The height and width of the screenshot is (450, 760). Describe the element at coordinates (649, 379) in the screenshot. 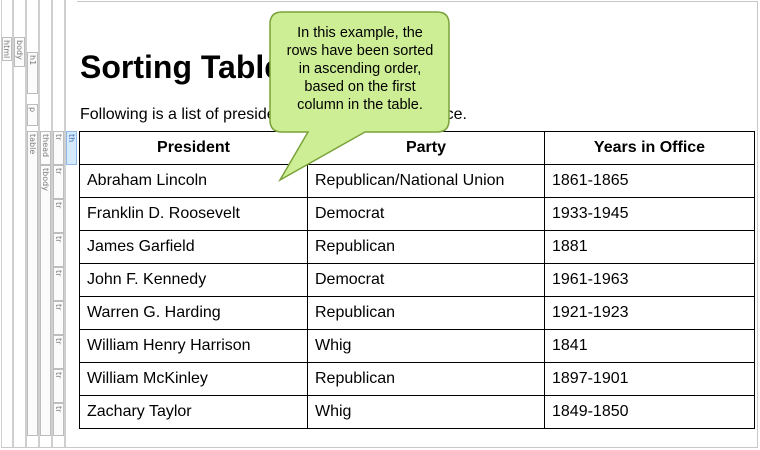

I see `cell-years: 1897-1901` at that location.